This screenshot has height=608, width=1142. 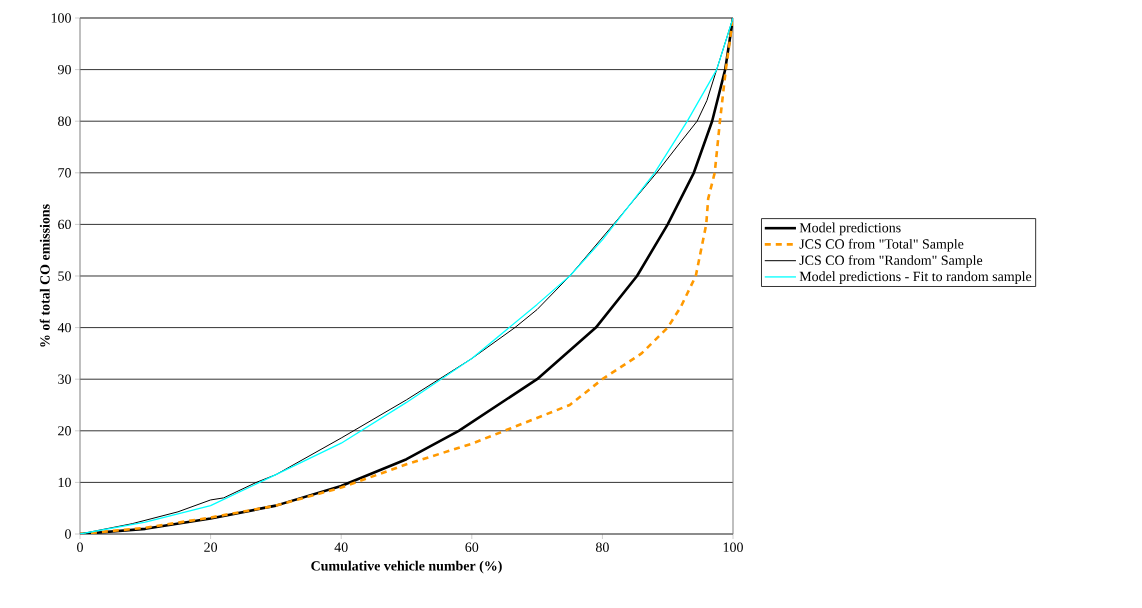 What do you see at coordinates (64, 276) in the screenshot?
I see `y-tick-label: 50` at bounding box center [64, 276].